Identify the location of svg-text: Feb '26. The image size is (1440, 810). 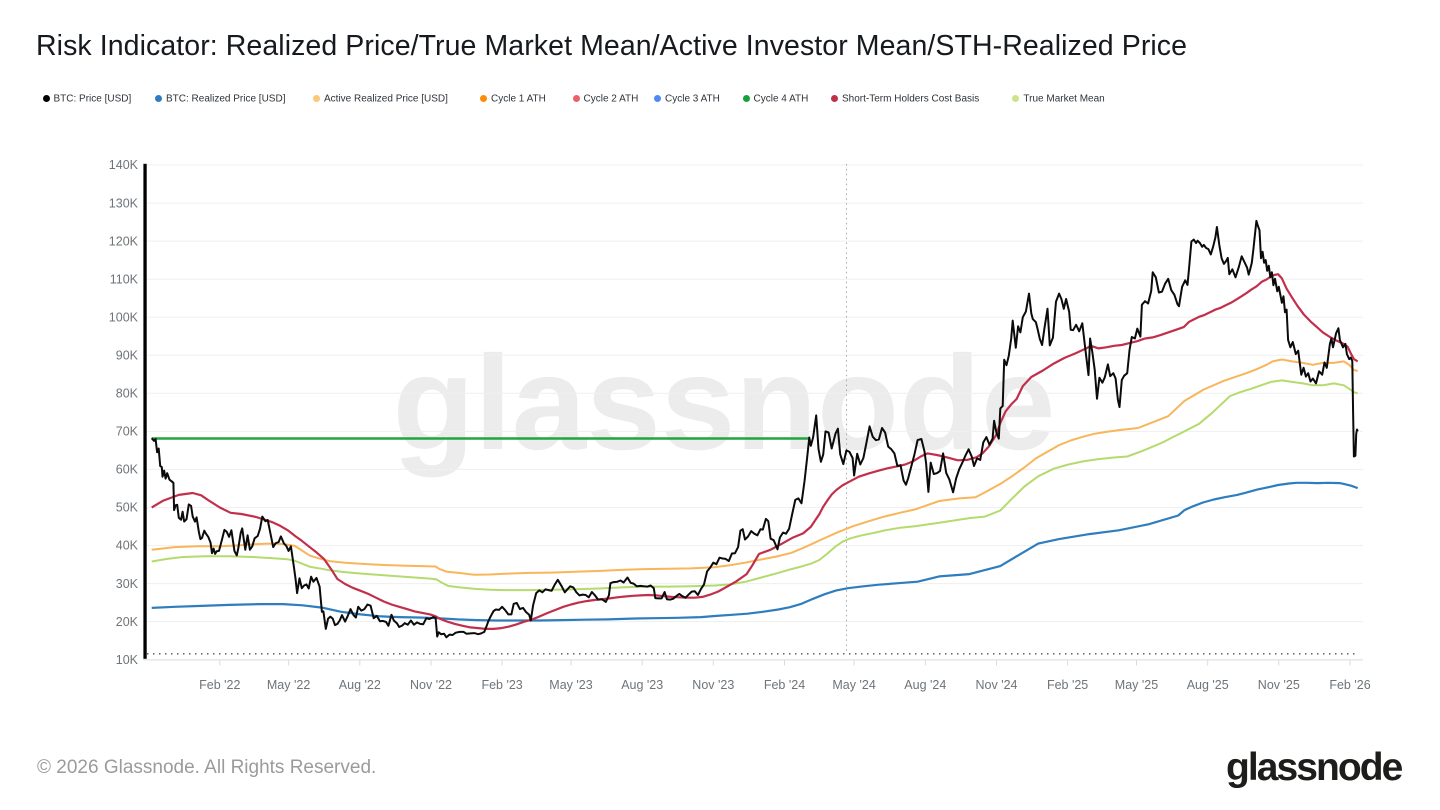
(1349, 685).